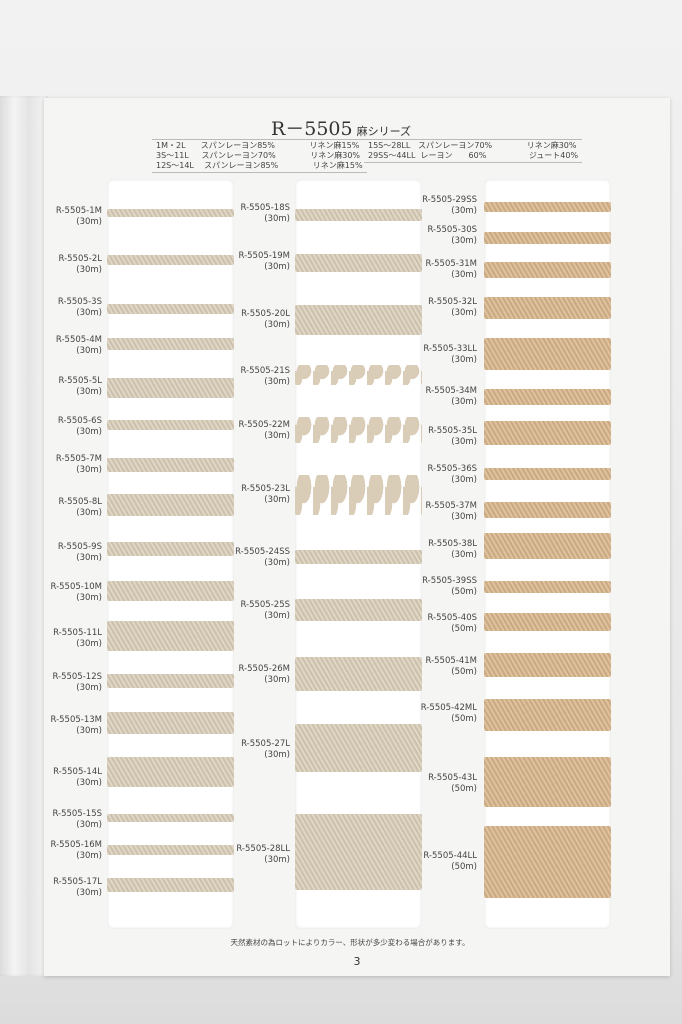 The image size is (682, 1024). I want to click on sample-label: R-5505-24SS (30m), so click(250, 558).